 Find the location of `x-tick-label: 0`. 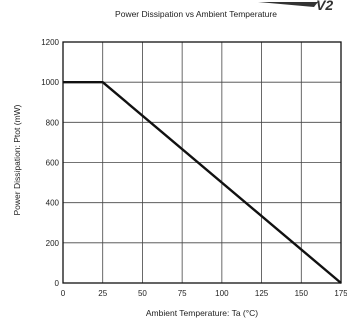

x-tick-label: 0 is located at coordinates (63, 293).